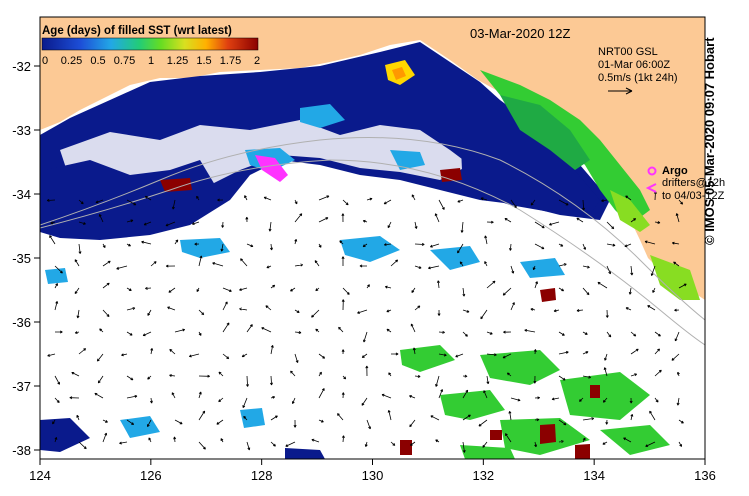  I want to click on x-tick-label: 126, so click(151, 475).